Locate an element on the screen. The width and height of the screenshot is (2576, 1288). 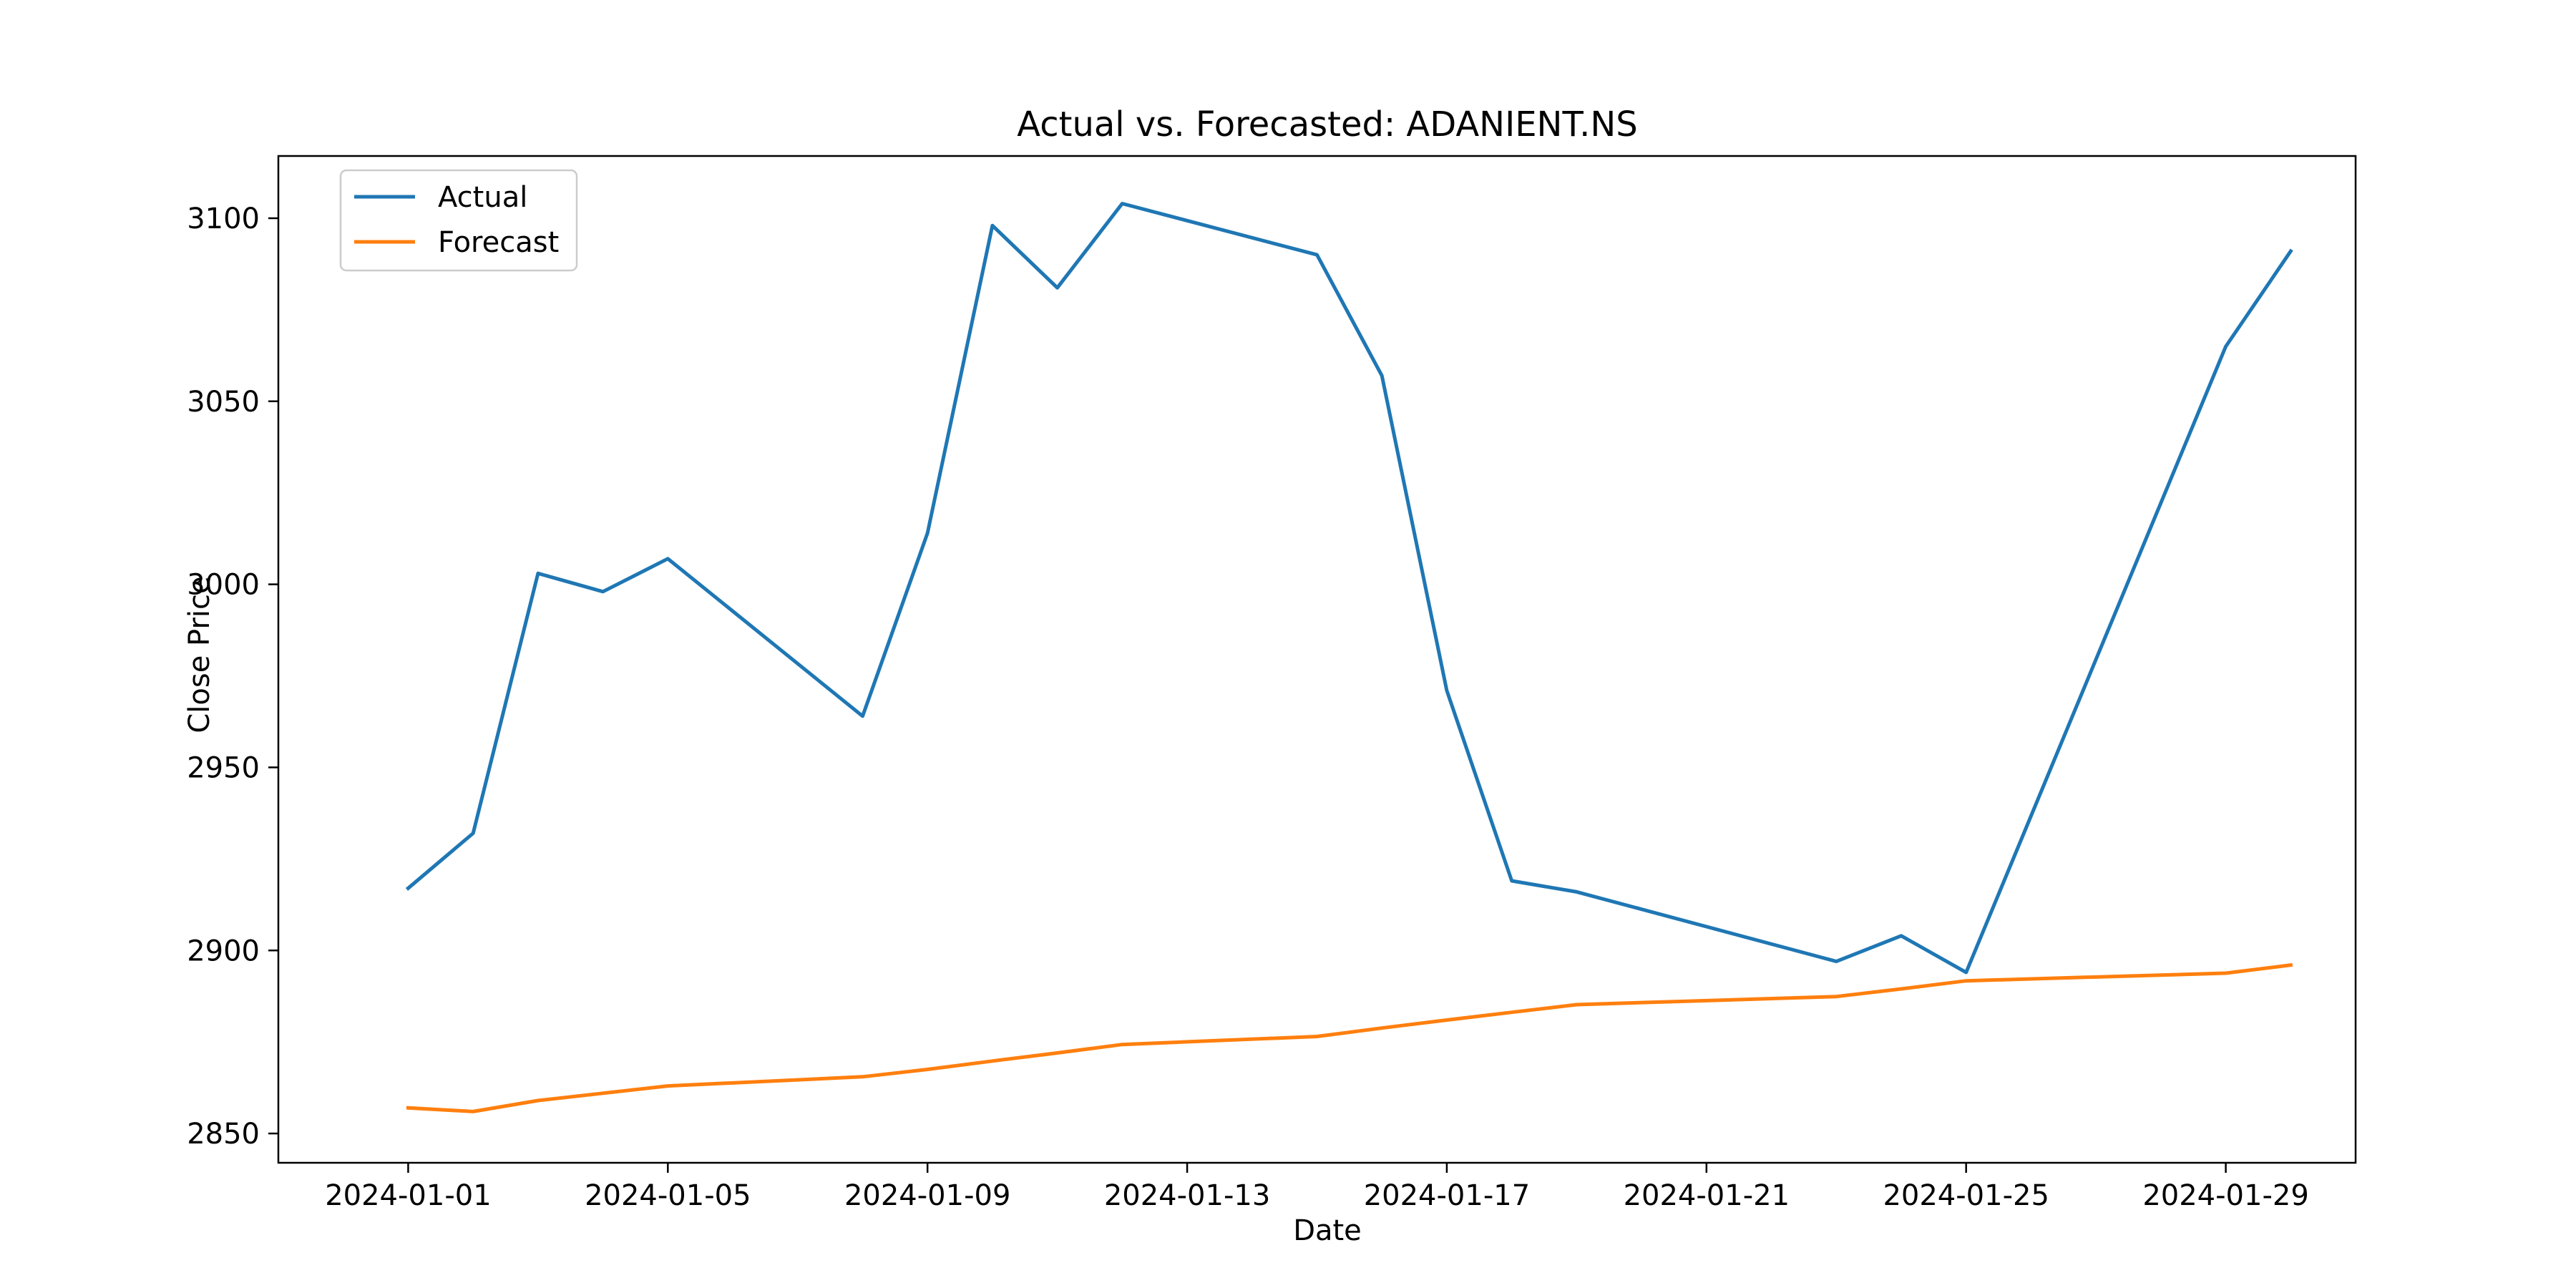
legend-label-forecast: Forecast is located at coordinates (498, 242).